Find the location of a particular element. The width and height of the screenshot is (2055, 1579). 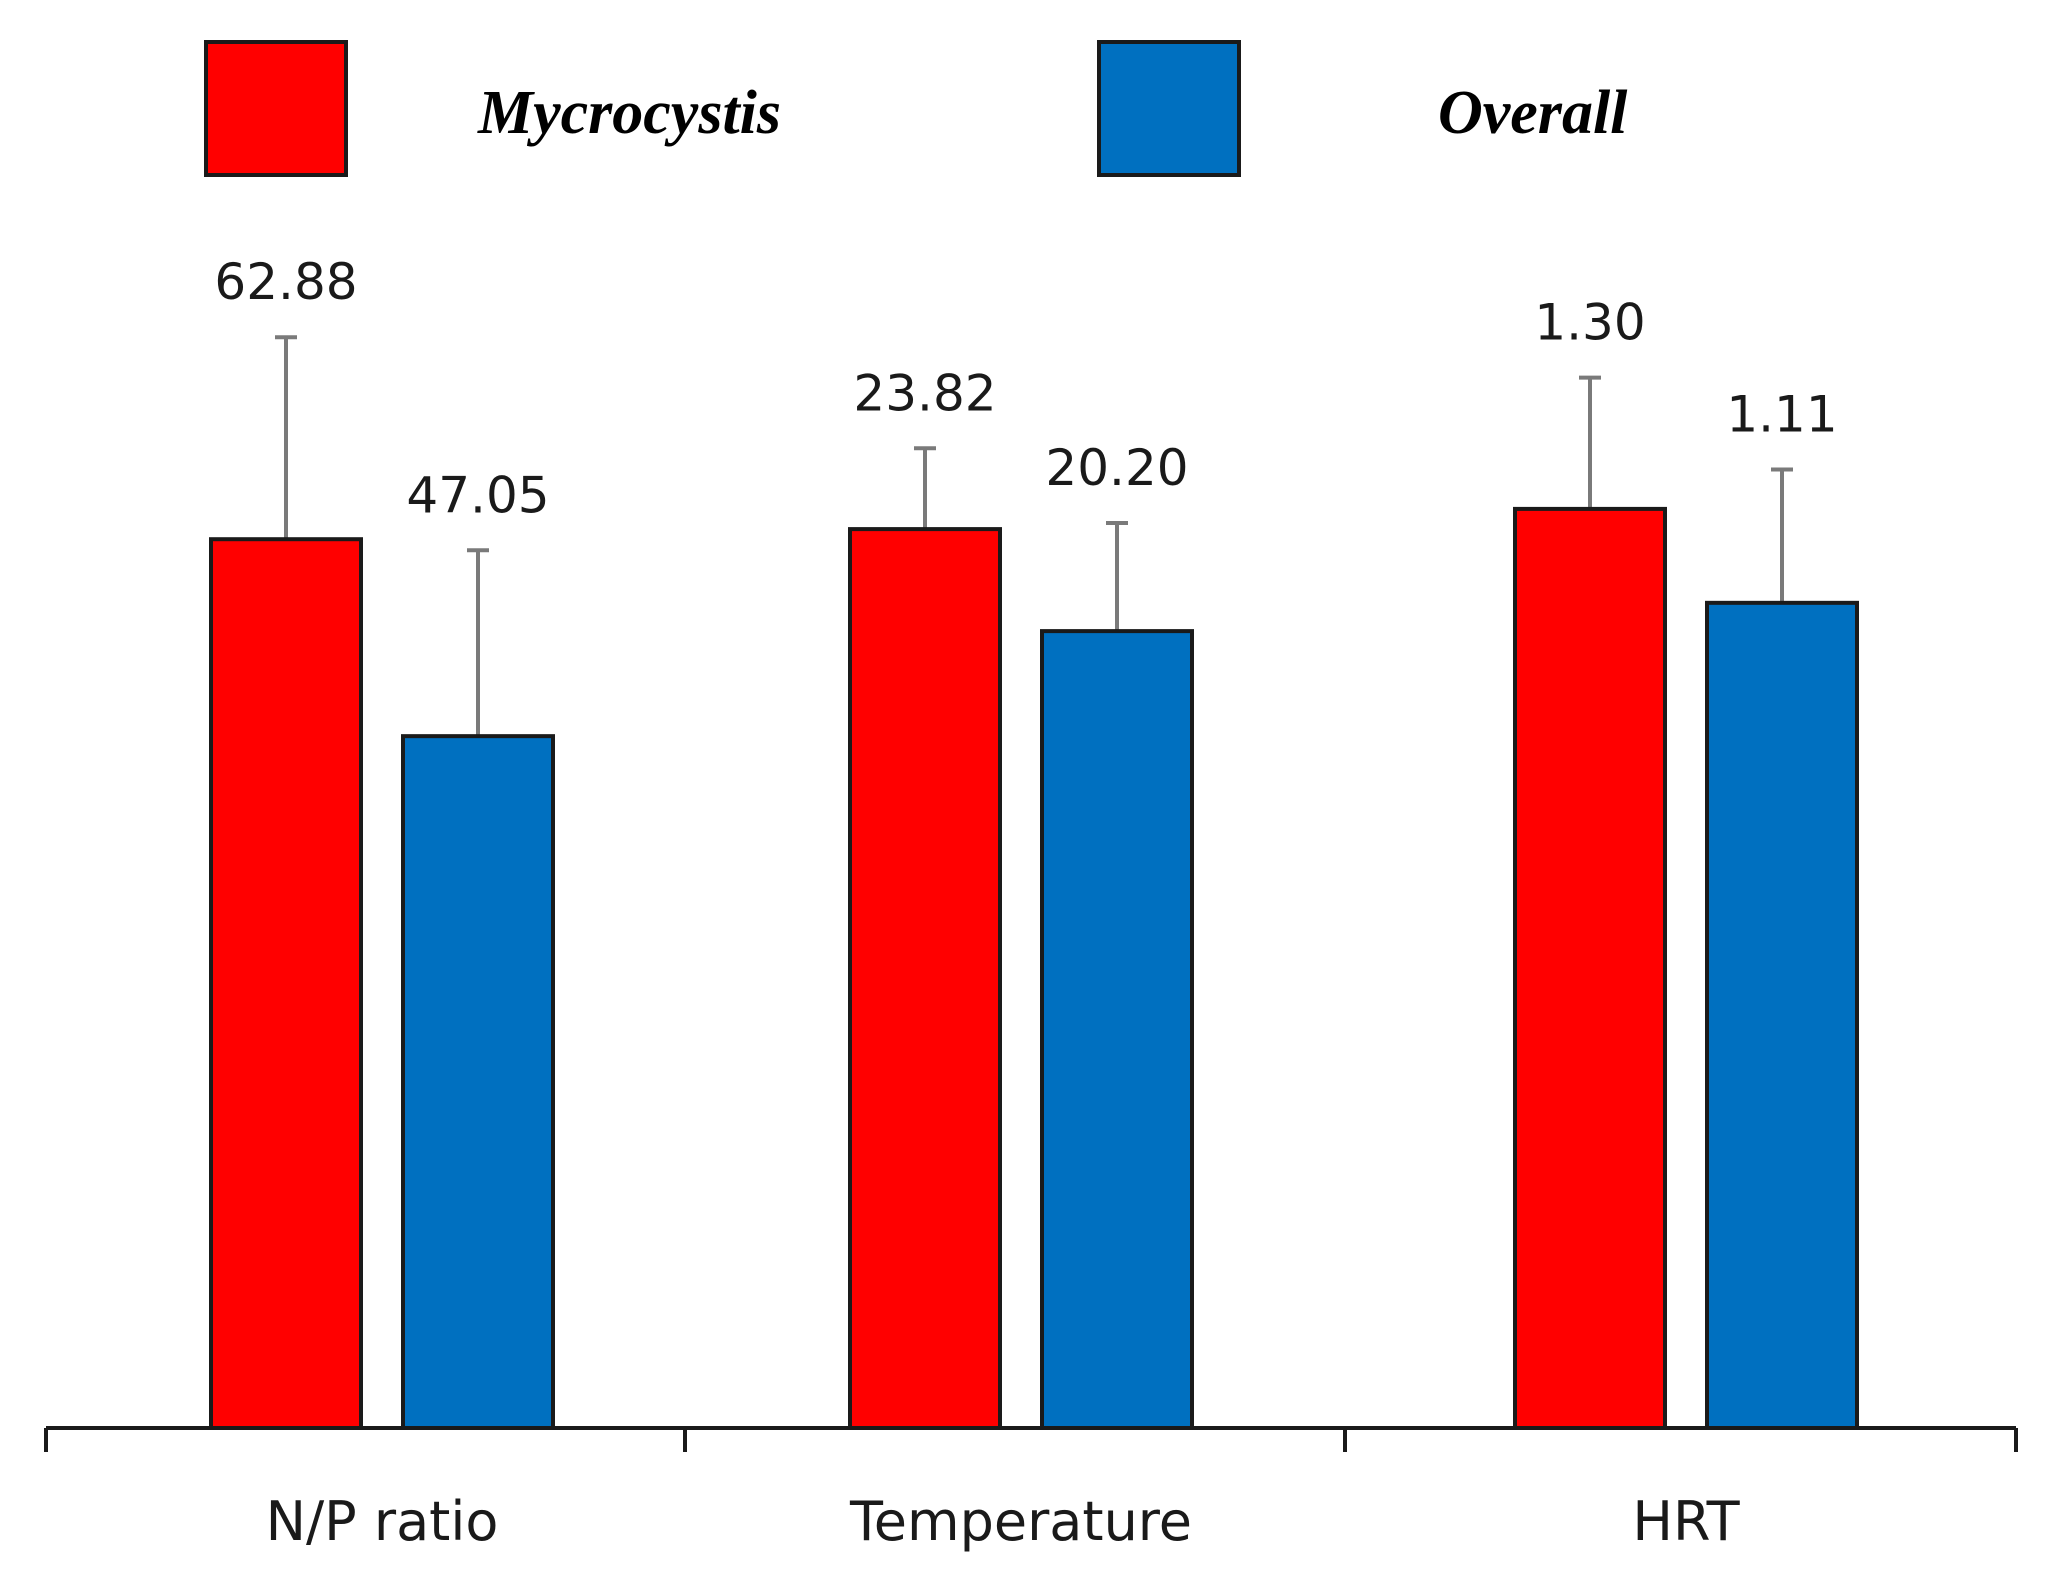

legend-label-mycrocystis: Mycrocystis is located at coordinates (629, 113).